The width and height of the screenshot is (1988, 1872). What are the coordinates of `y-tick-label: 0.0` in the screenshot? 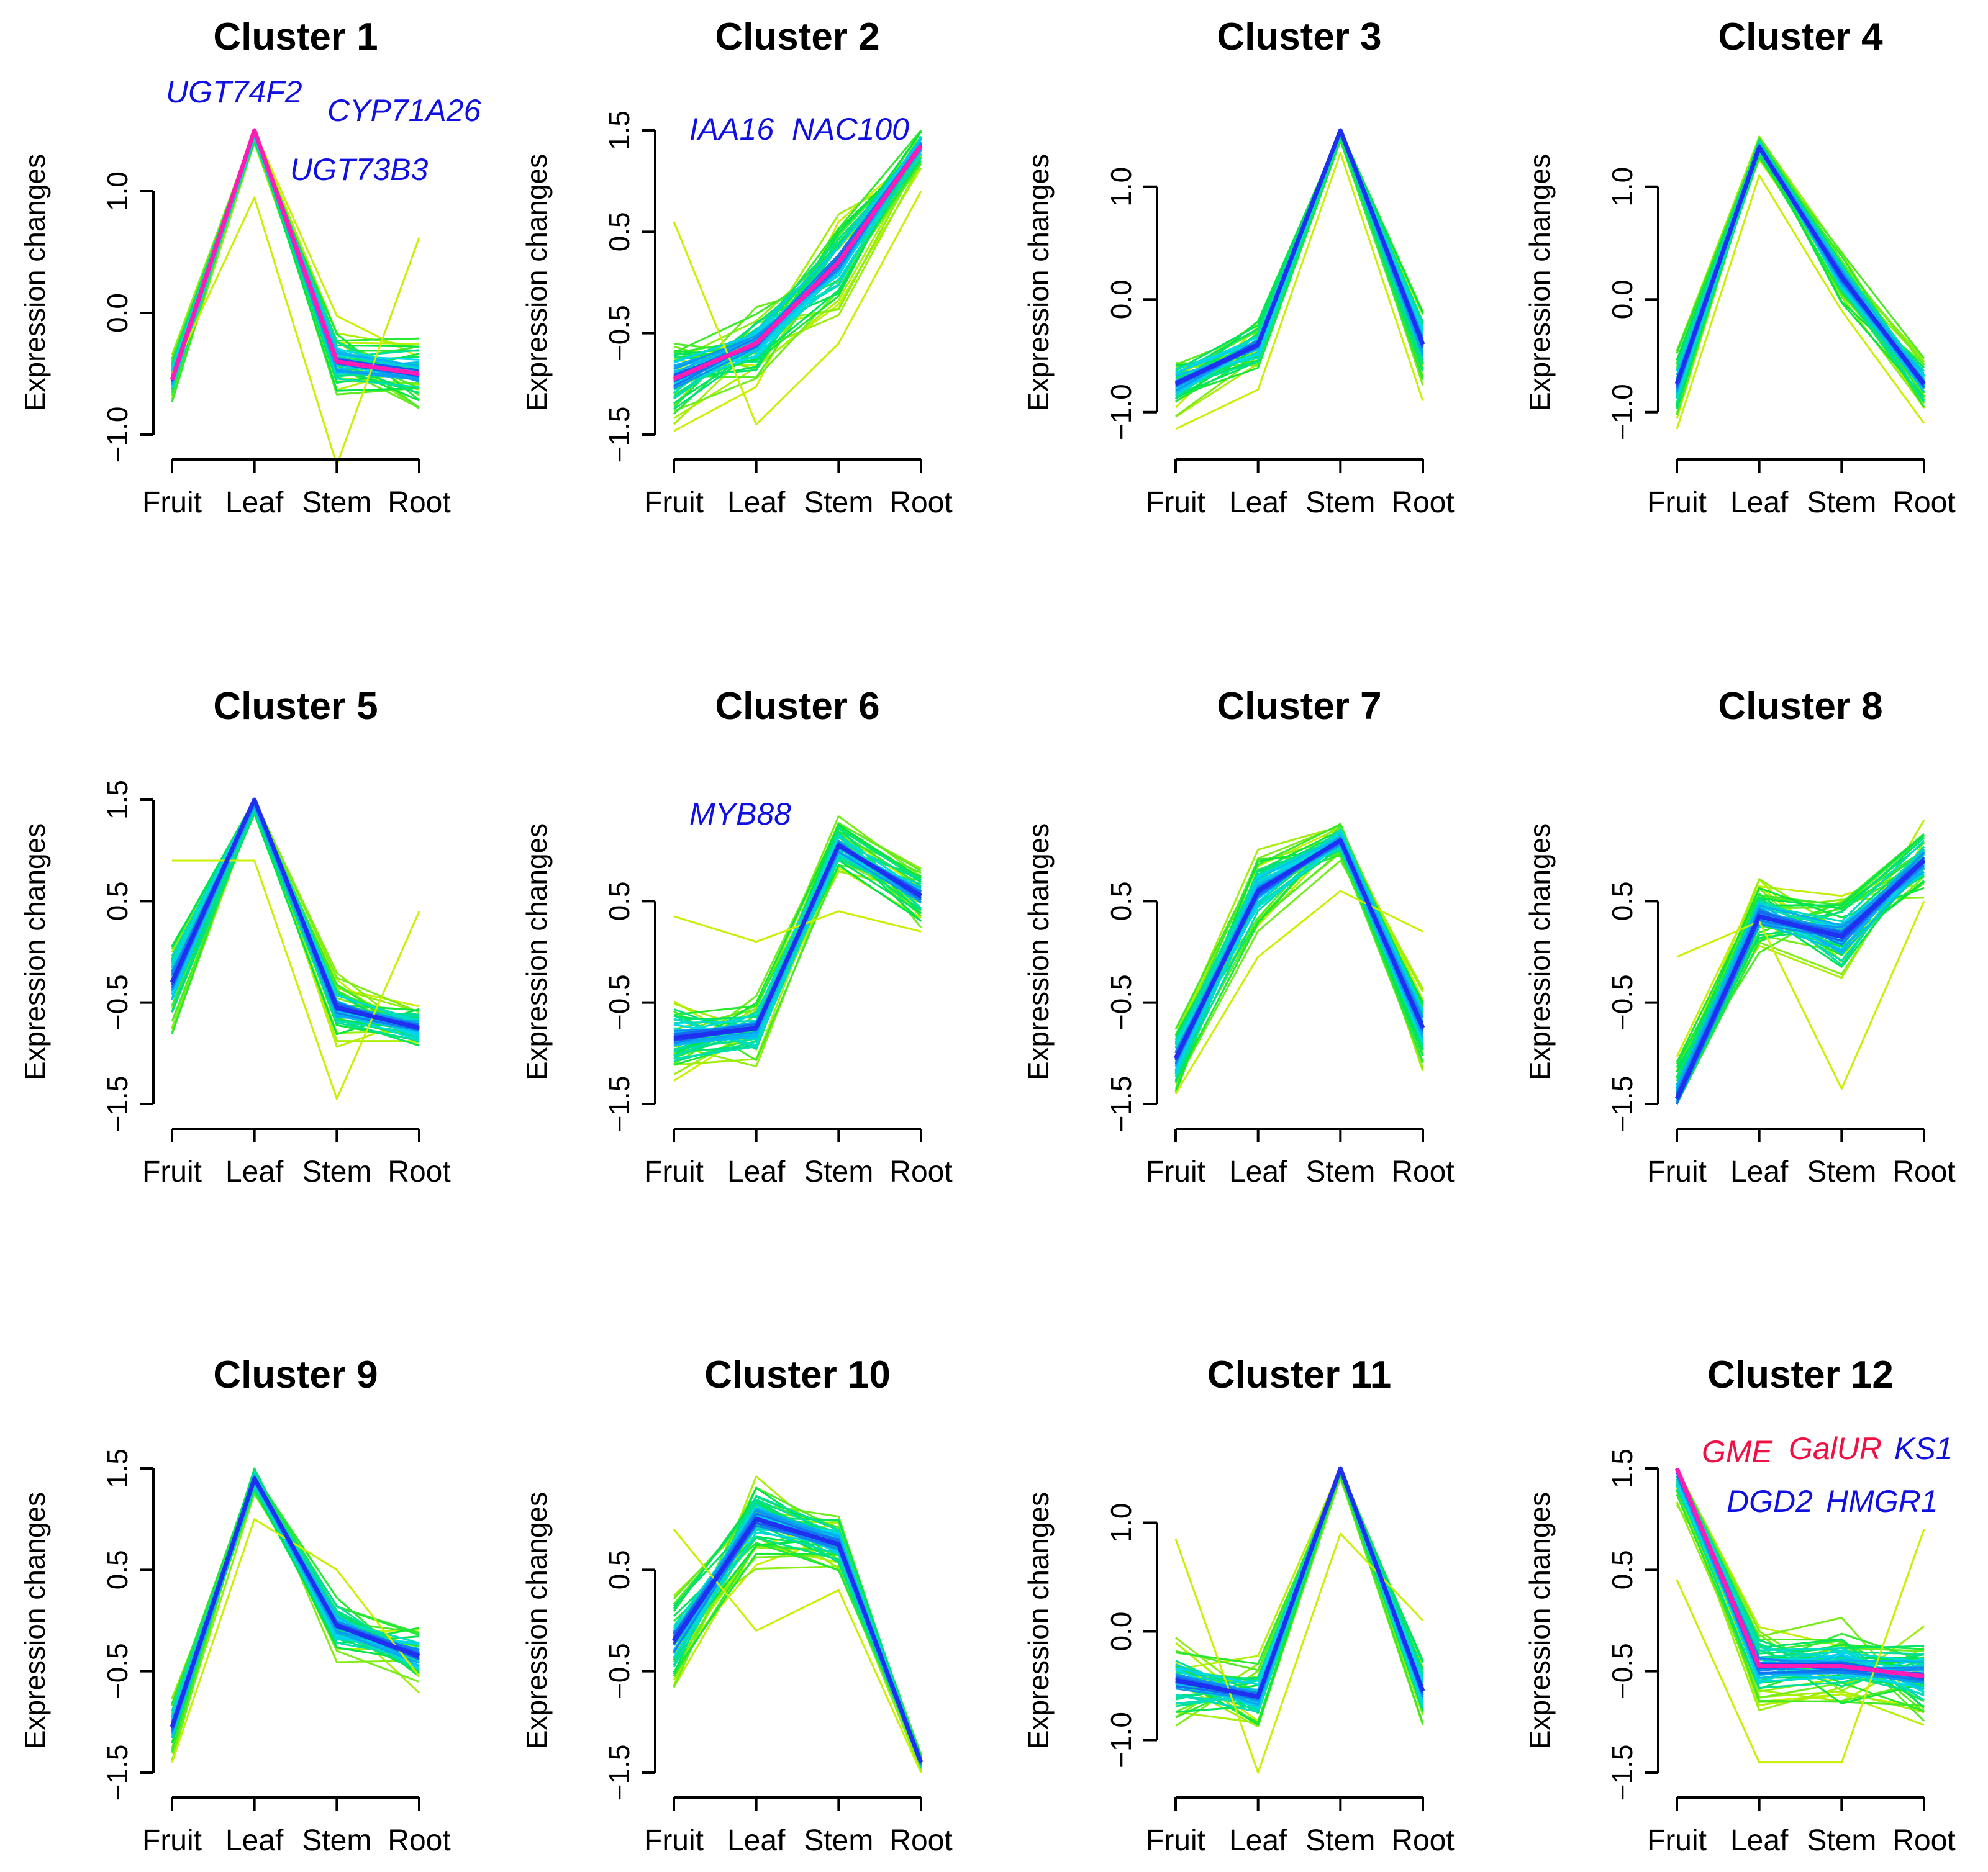 It's located at (1121, 299).